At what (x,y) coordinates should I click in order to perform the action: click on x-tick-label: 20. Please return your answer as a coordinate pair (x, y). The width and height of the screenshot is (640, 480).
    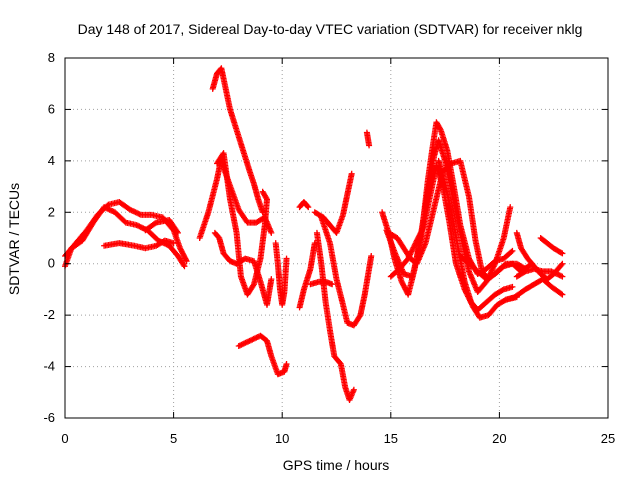
    Looking at the image, I should click on (499, 438).